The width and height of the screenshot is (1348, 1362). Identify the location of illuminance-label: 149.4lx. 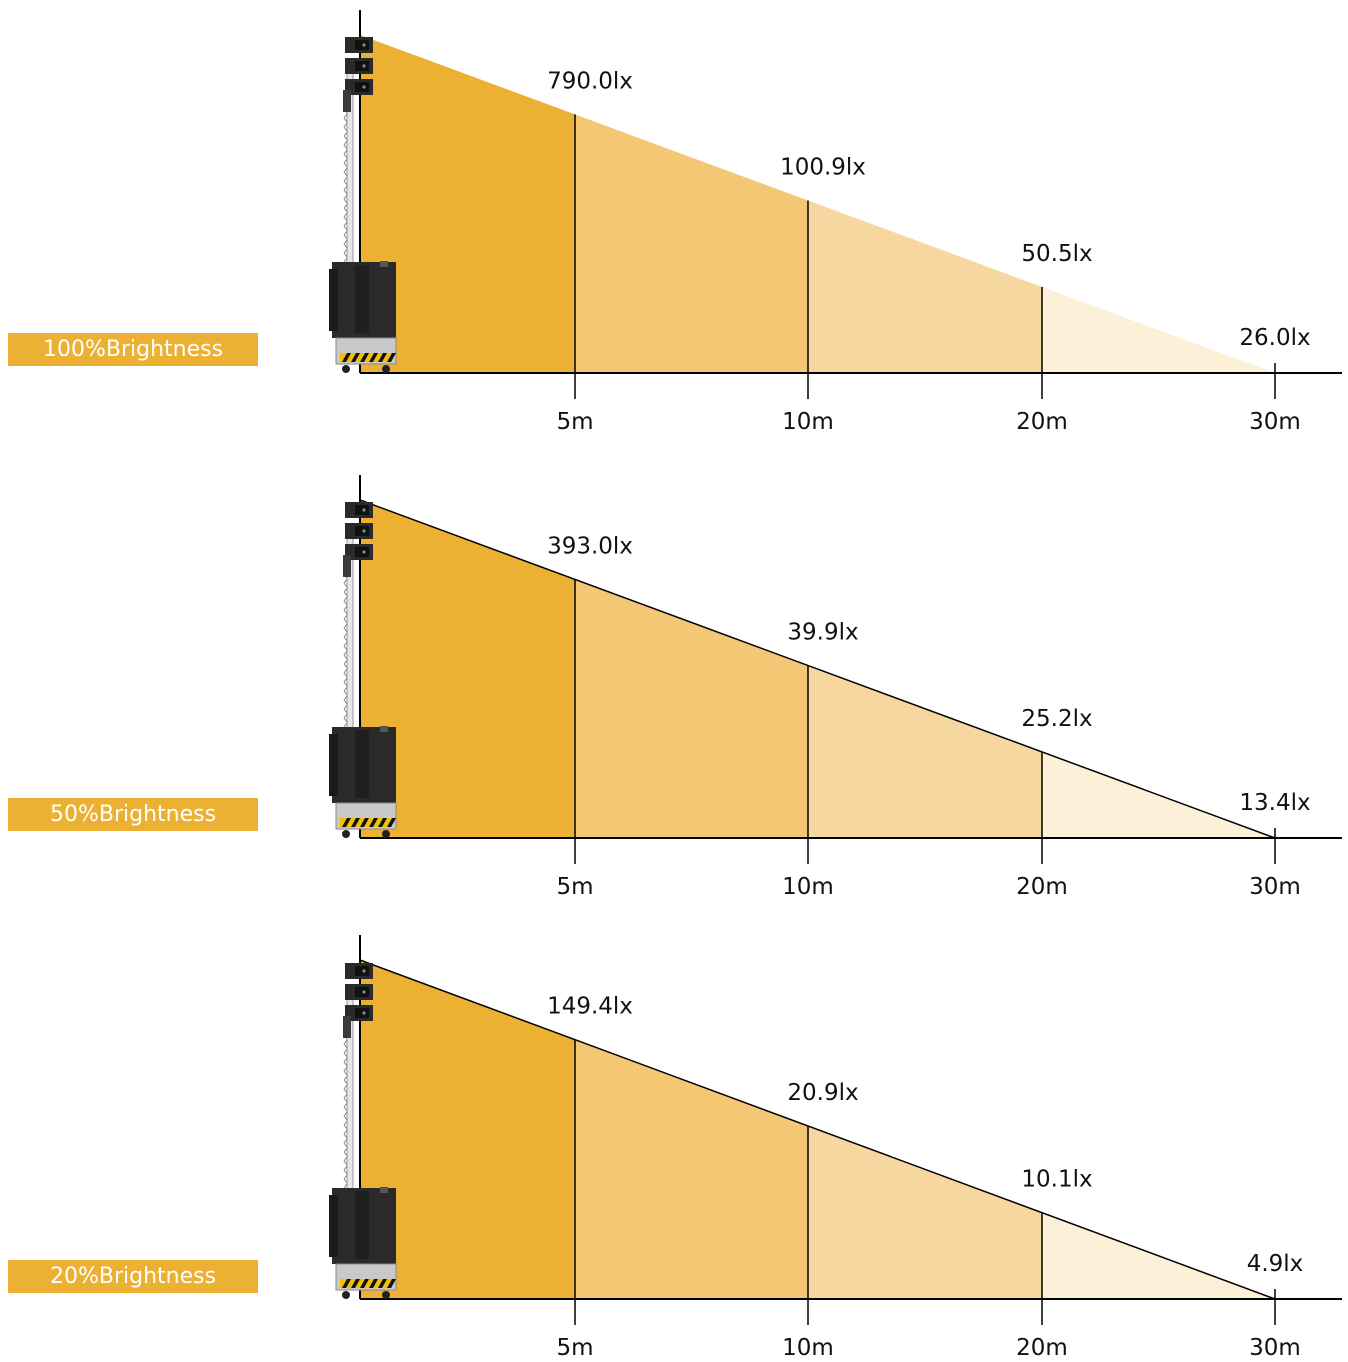
(590, 1007).